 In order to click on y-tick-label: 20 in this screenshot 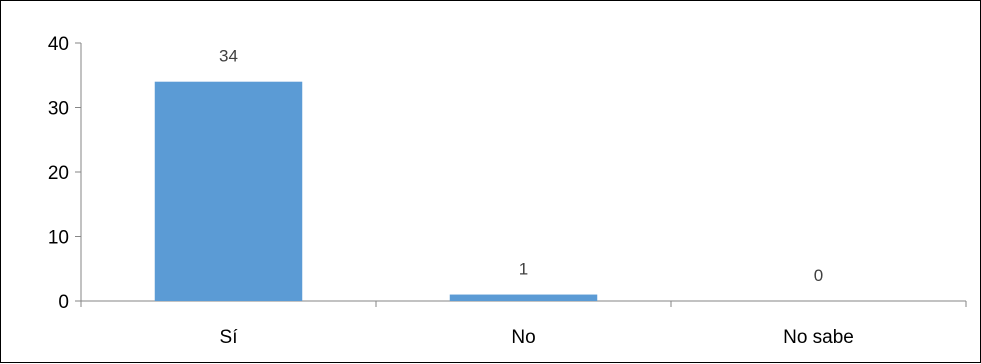, I will do `click(58, 173)`.